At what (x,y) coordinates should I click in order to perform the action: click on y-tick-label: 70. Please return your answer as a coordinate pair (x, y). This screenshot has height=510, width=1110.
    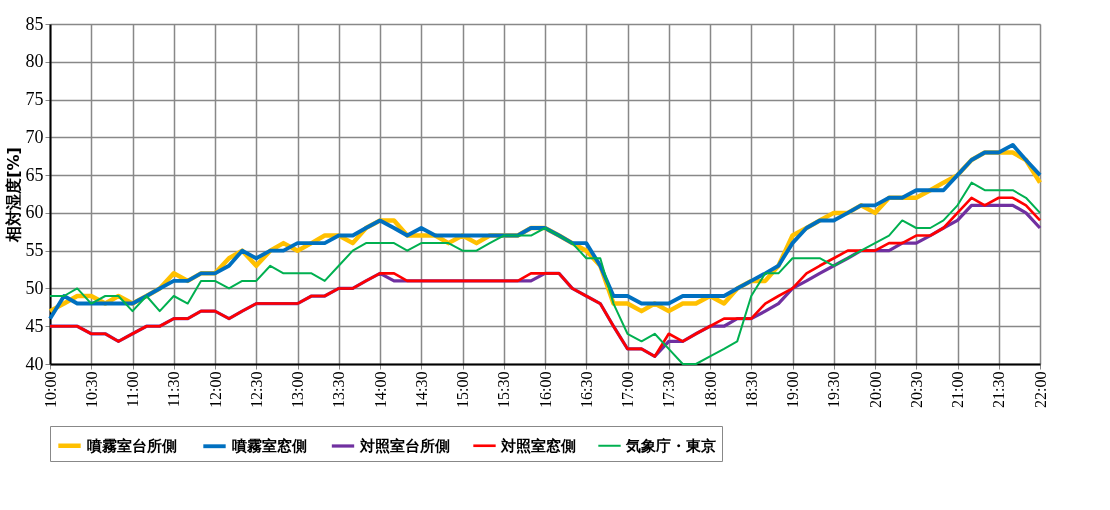
    Looking at the image, I should click on (34, 136).